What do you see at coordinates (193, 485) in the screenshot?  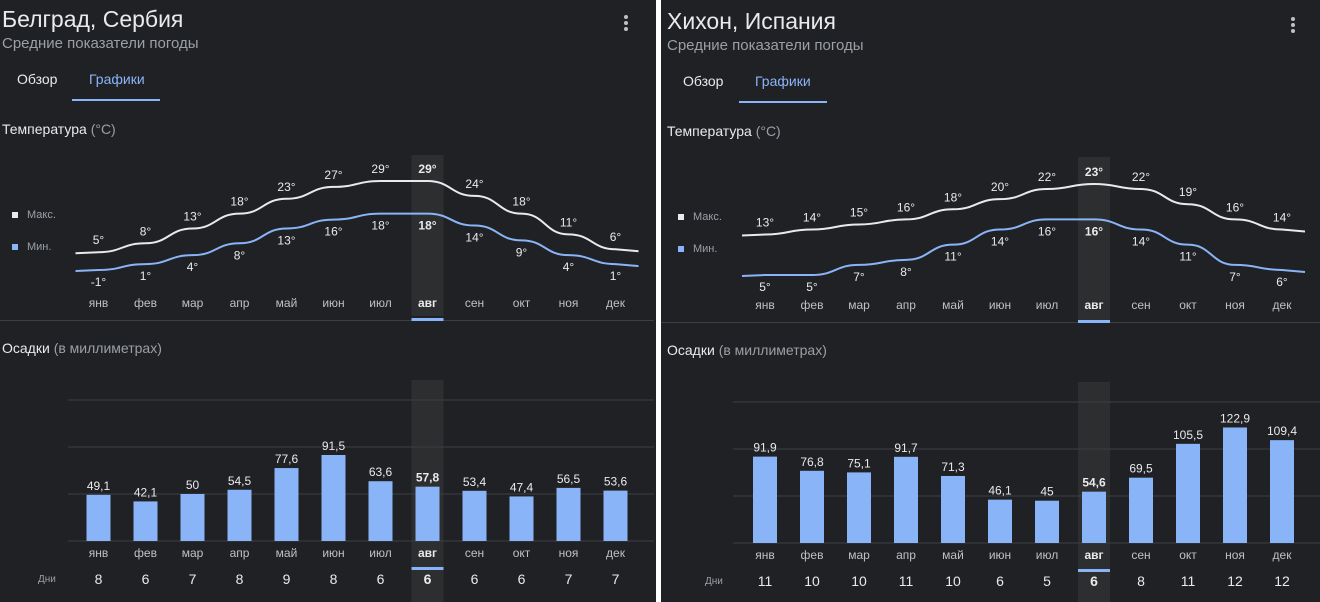 I see `precipitation-value-label: 50` at bounding box center [193, 485].